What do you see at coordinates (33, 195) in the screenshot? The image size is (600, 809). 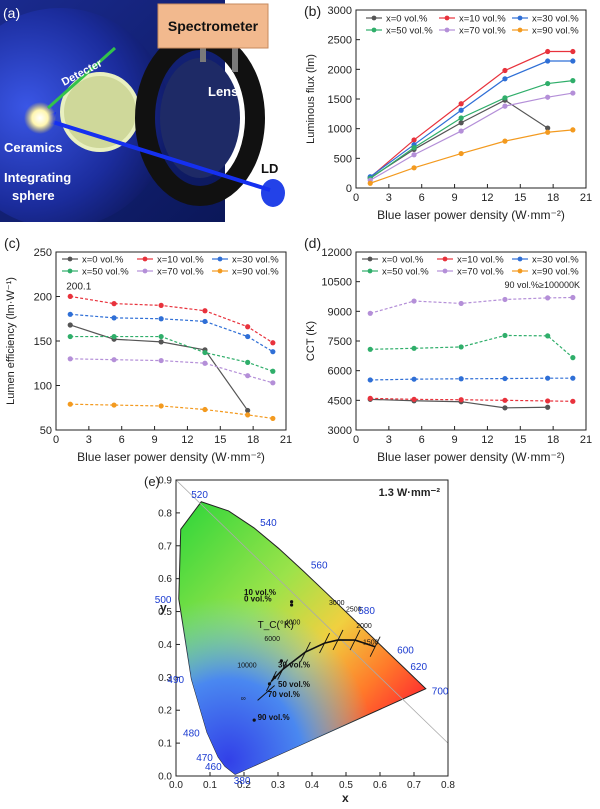 I see `sphere-label-line2: sphere` at bounding box center [33, 195].